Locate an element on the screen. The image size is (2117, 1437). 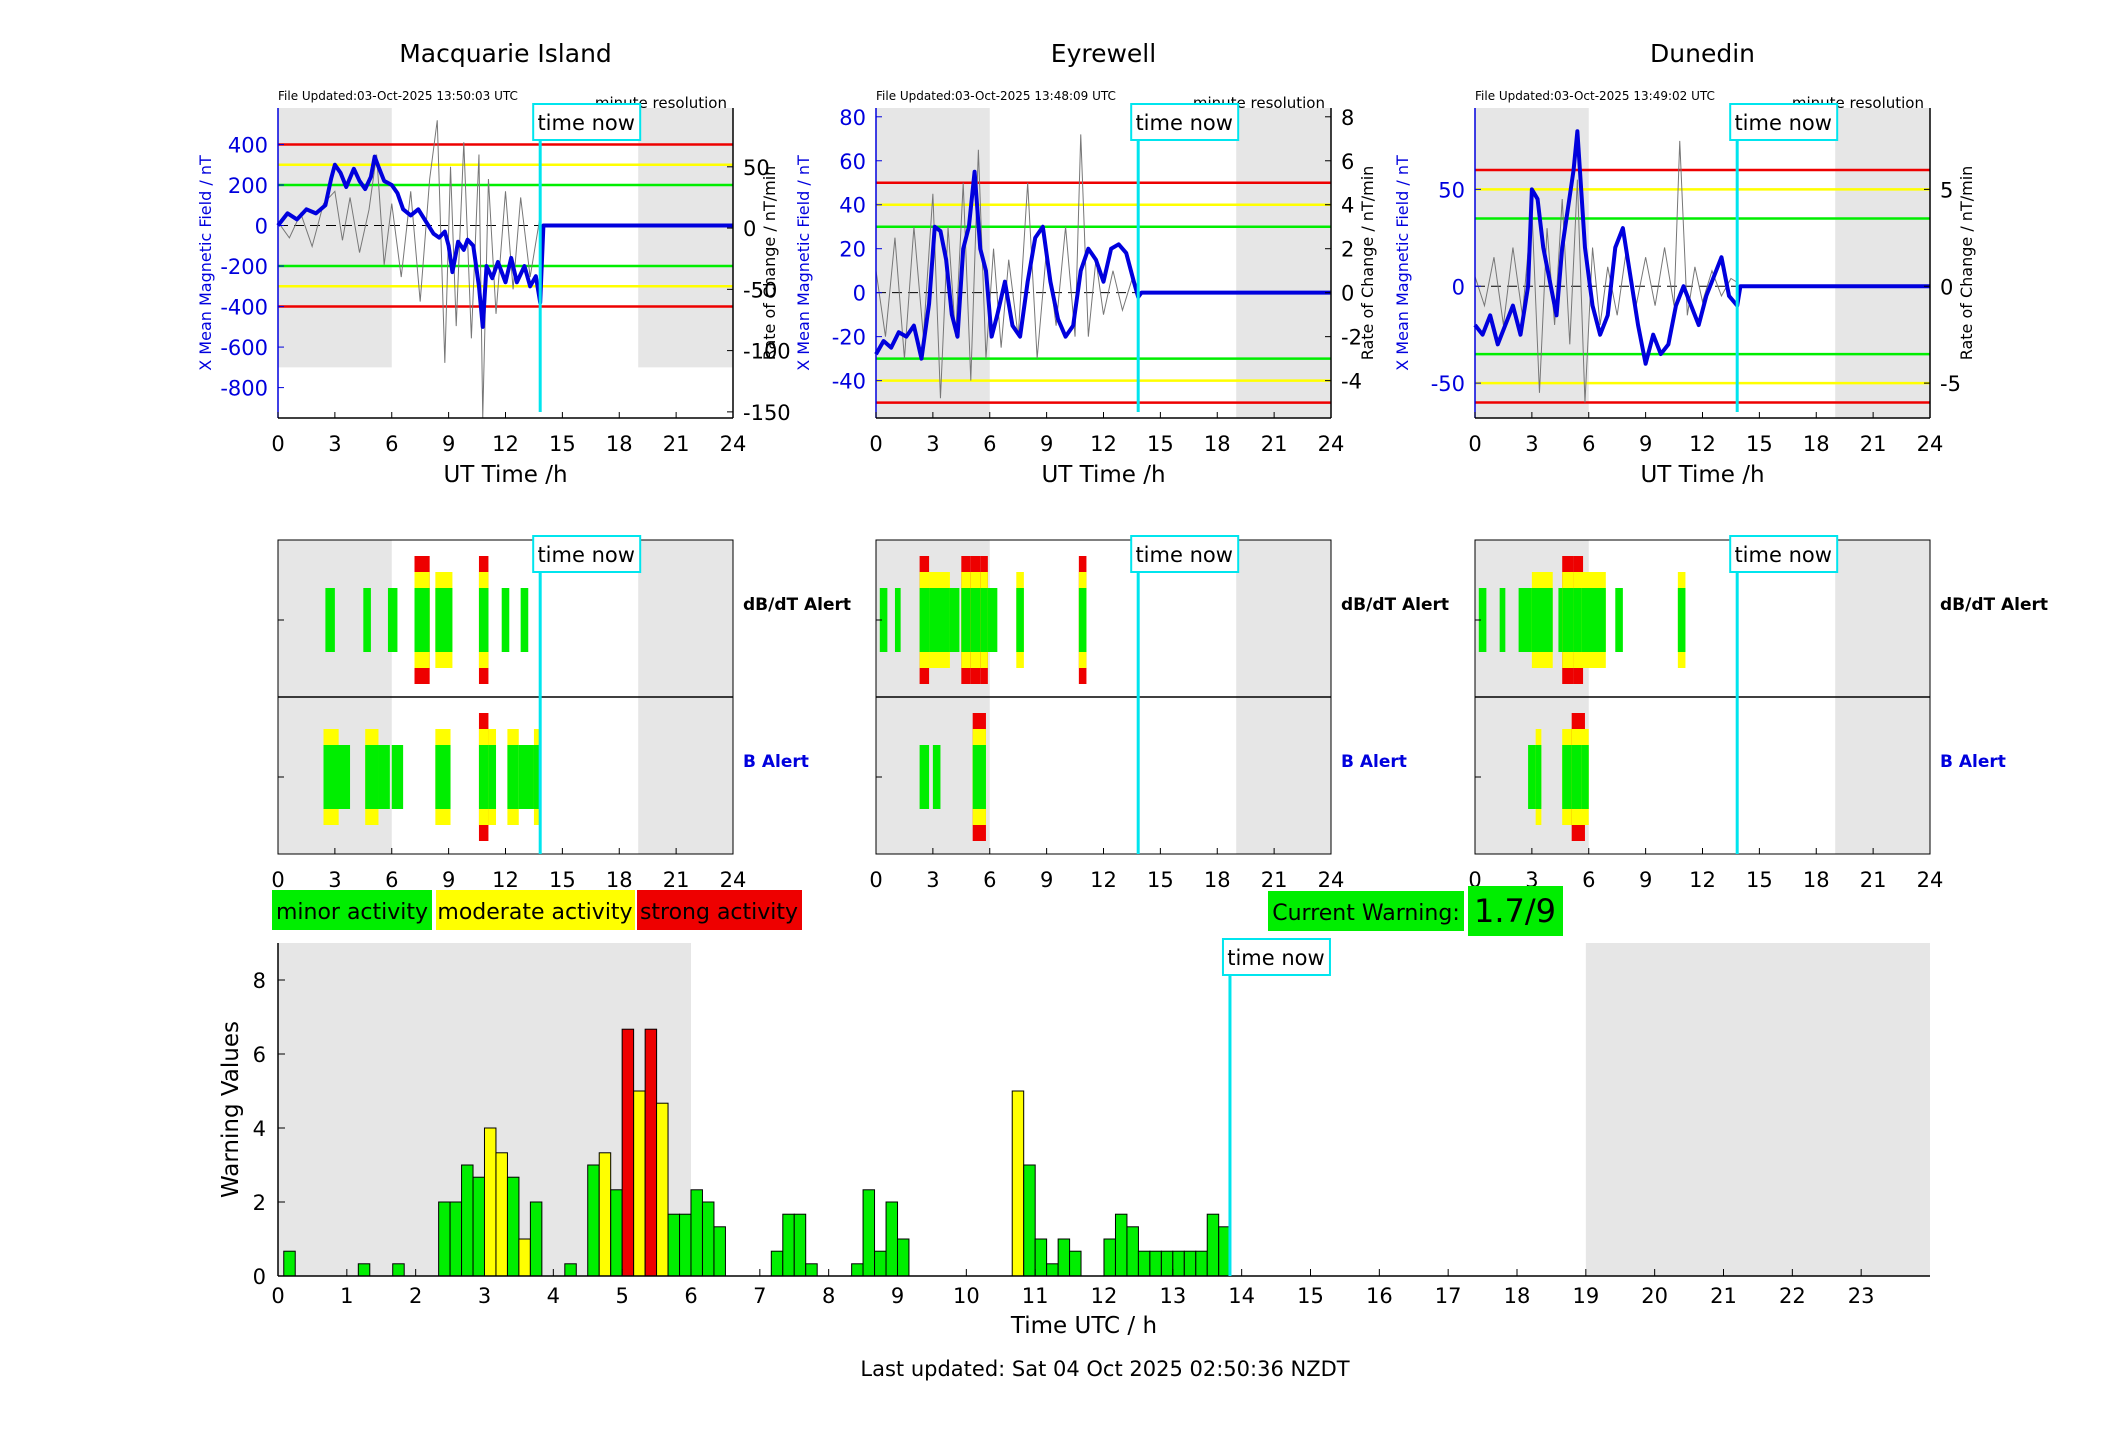
legend-minor-label: minor activity is located at coordinates (352, 912).